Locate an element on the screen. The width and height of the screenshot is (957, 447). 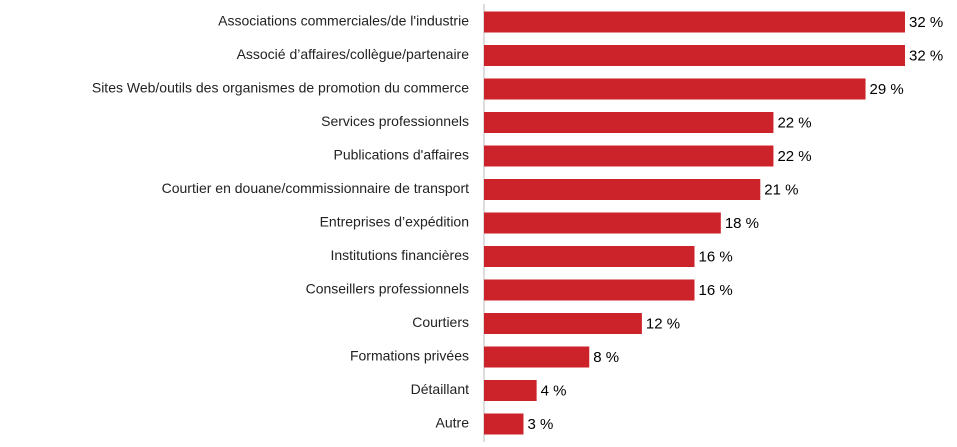
value-label: 21 % is located at coordinates (781, 189).